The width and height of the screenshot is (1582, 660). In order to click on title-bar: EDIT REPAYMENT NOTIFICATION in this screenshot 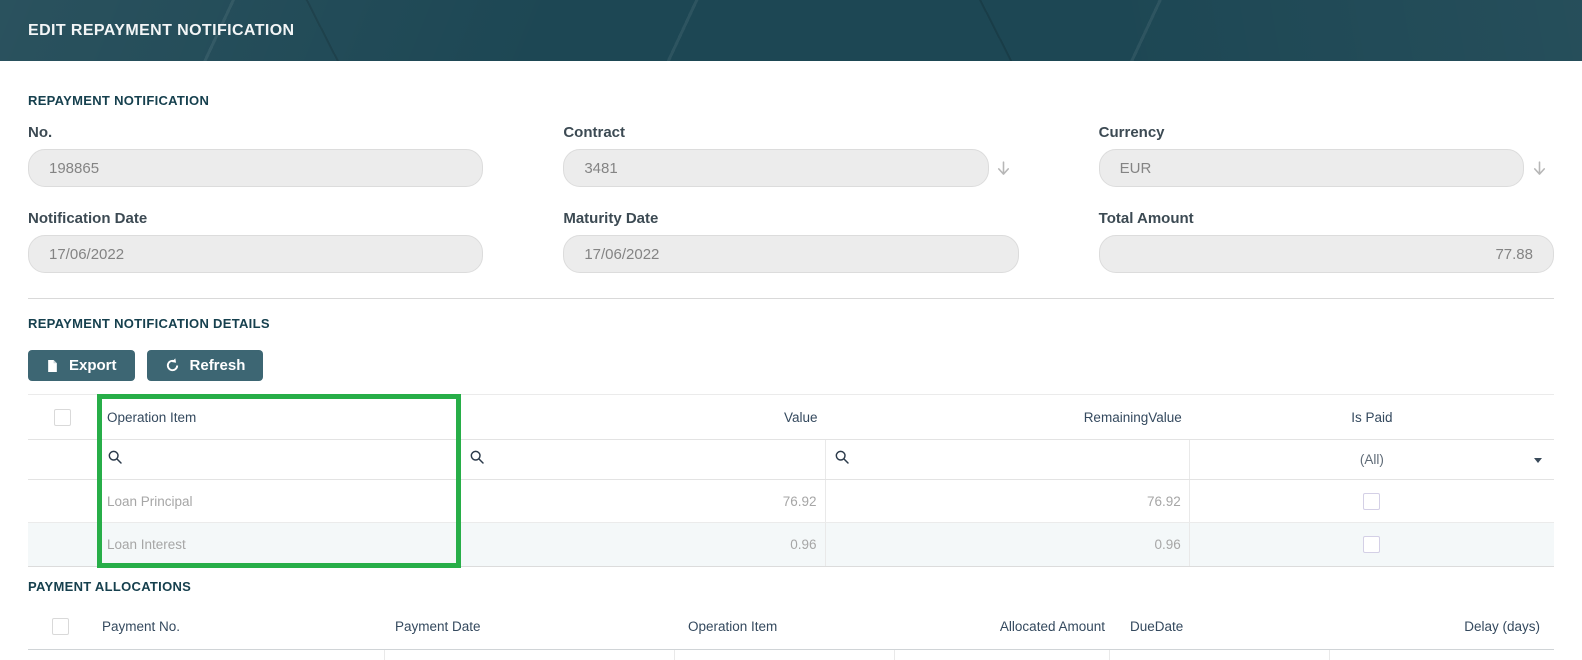, I will do `click(791, 30)`.